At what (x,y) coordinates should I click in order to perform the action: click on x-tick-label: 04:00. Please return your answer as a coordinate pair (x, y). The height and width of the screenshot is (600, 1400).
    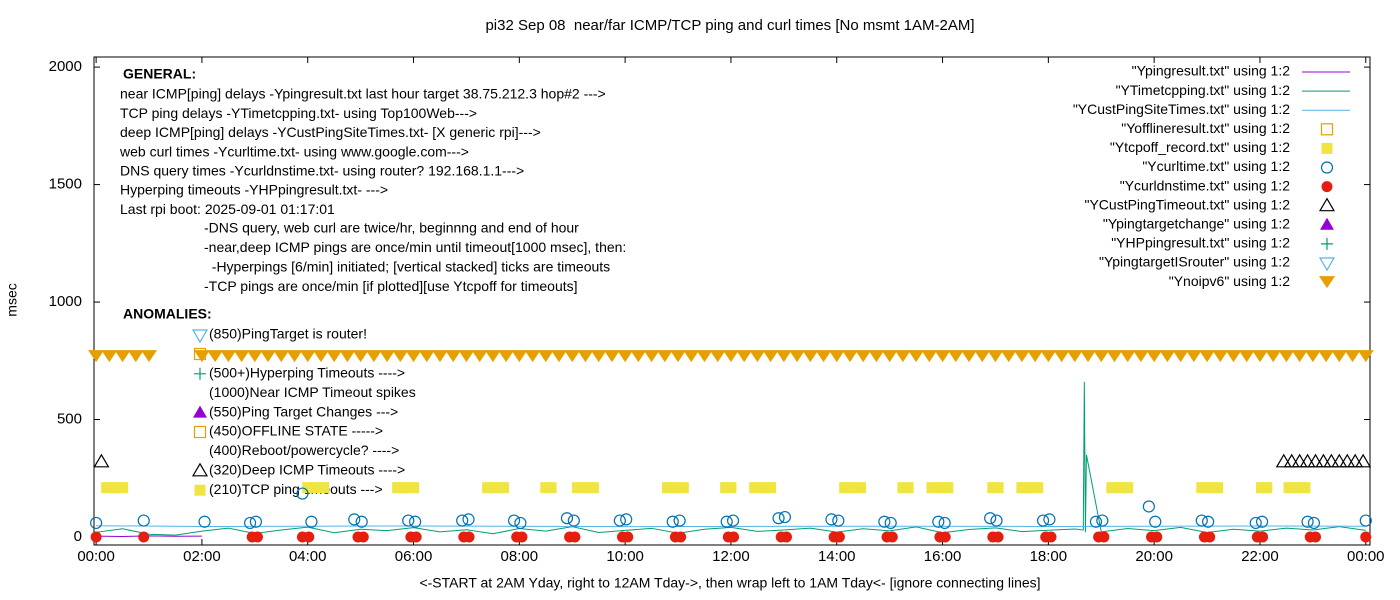
    Looking at the image, I should click on (308, 556).